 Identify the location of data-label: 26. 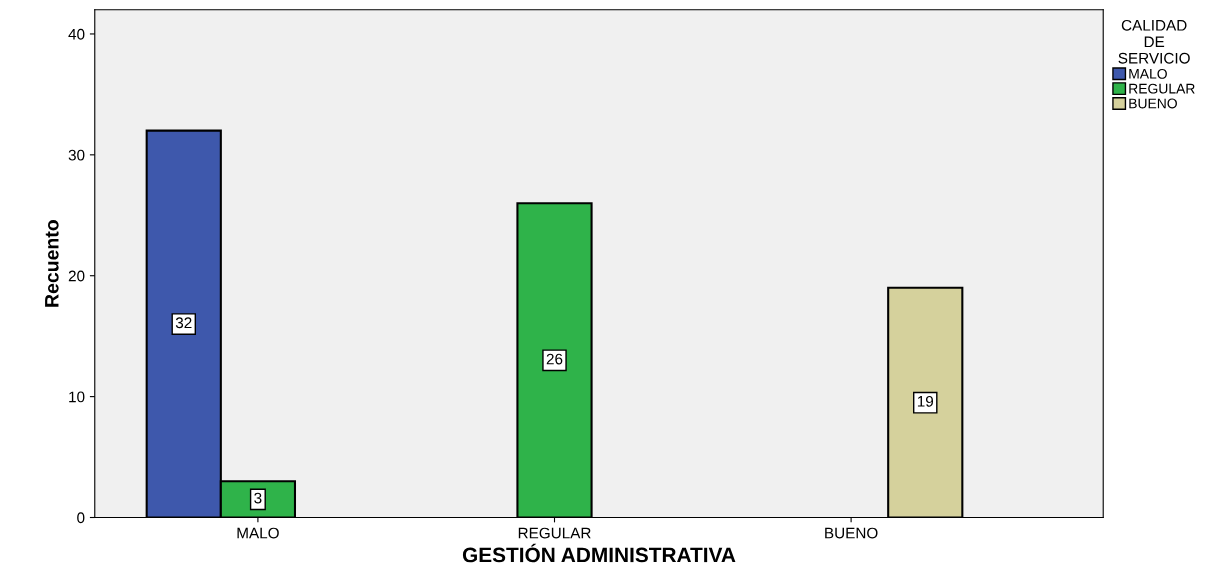
(554, 359).